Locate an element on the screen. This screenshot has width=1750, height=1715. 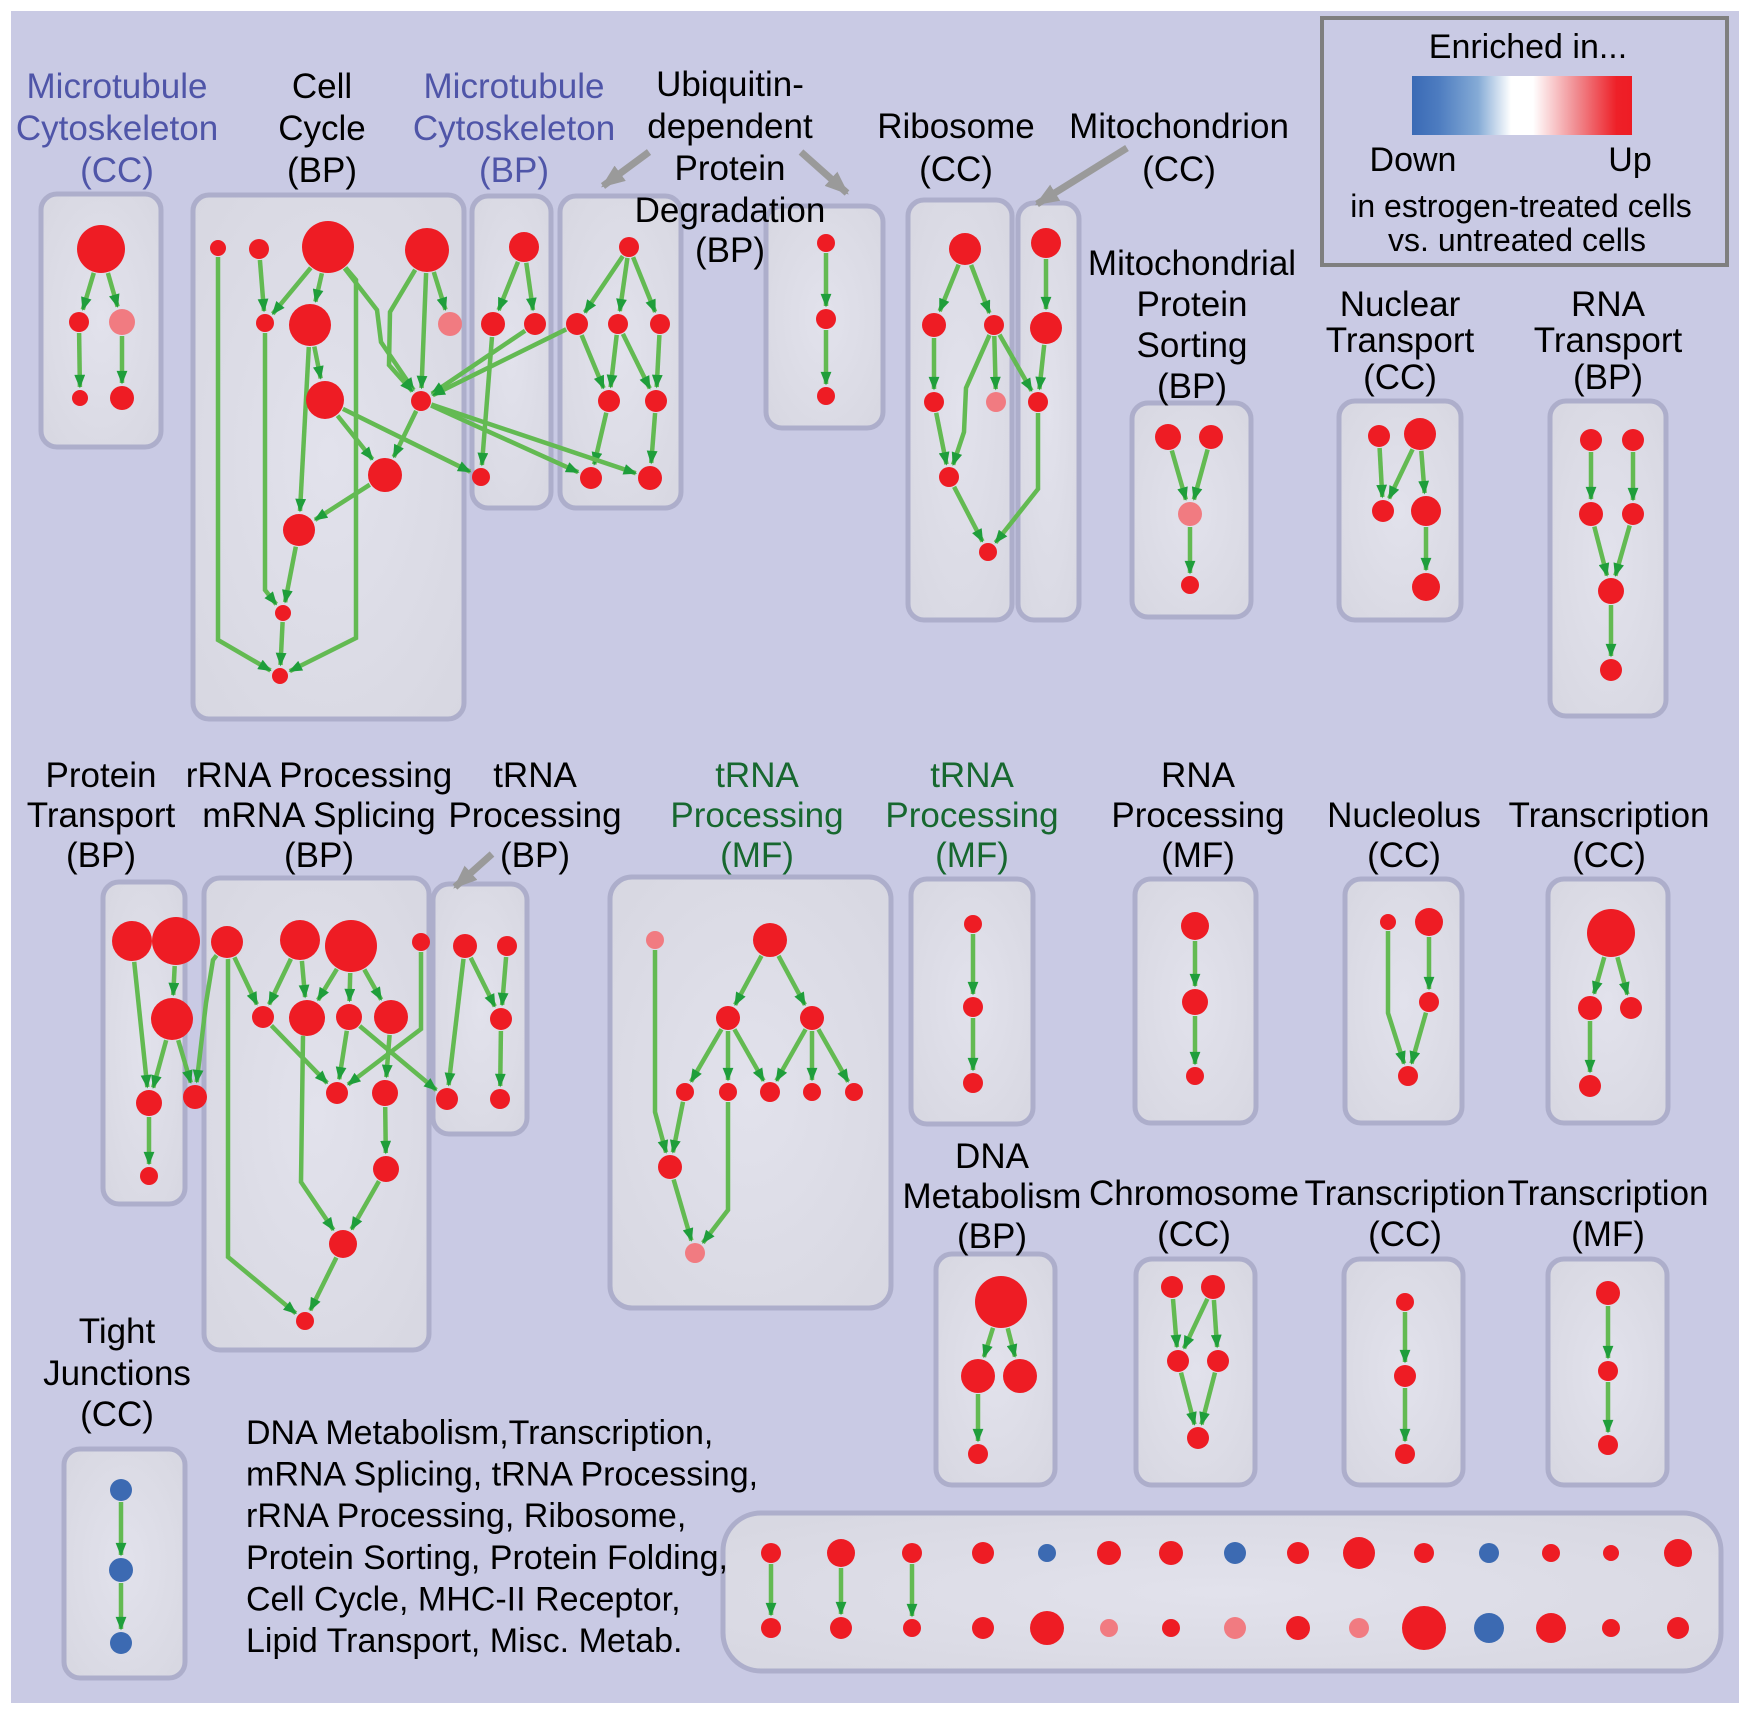
svg-text: Up is located at coordinates (1629, 160).